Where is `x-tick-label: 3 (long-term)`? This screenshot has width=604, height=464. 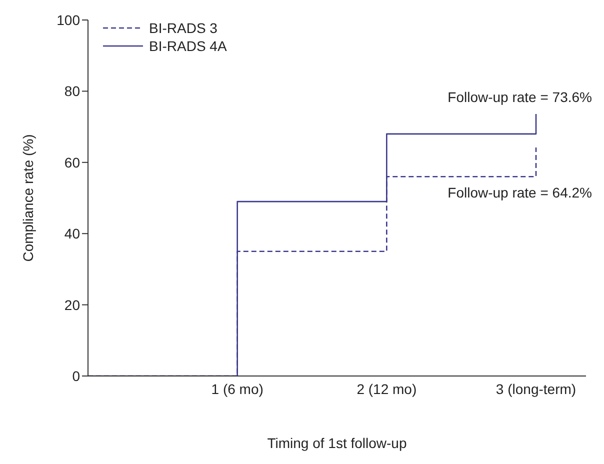 x-tick-label: 3 (long-term) is located at coordinates (536, 388).